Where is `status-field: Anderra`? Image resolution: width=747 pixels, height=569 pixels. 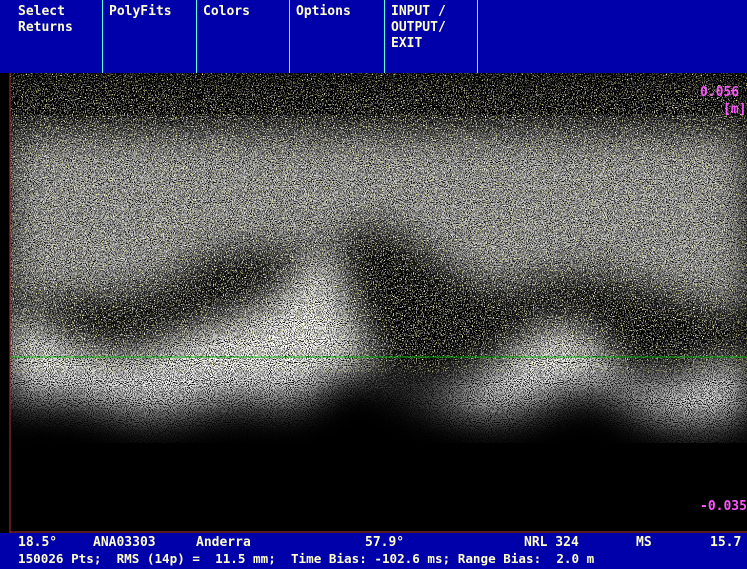
status-field: Anderra is located at coordinates (223, 542).